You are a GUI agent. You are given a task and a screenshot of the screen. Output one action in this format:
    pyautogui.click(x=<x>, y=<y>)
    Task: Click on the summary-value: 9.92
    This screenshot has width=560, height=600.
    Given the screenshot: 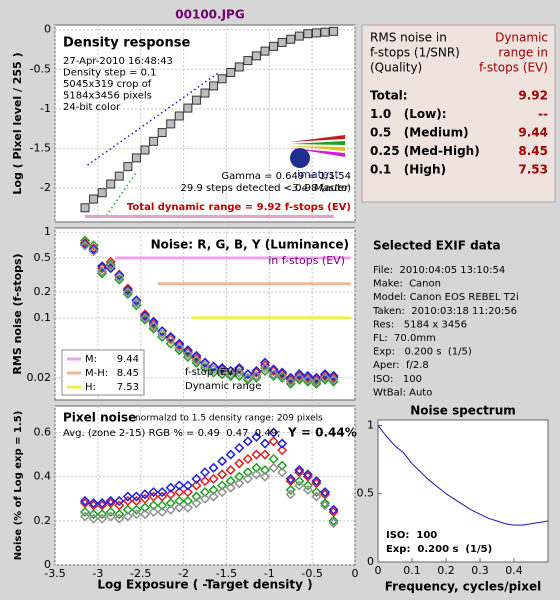 What is the action you would take?
    pyautogui.click(x=533, y=96)
    